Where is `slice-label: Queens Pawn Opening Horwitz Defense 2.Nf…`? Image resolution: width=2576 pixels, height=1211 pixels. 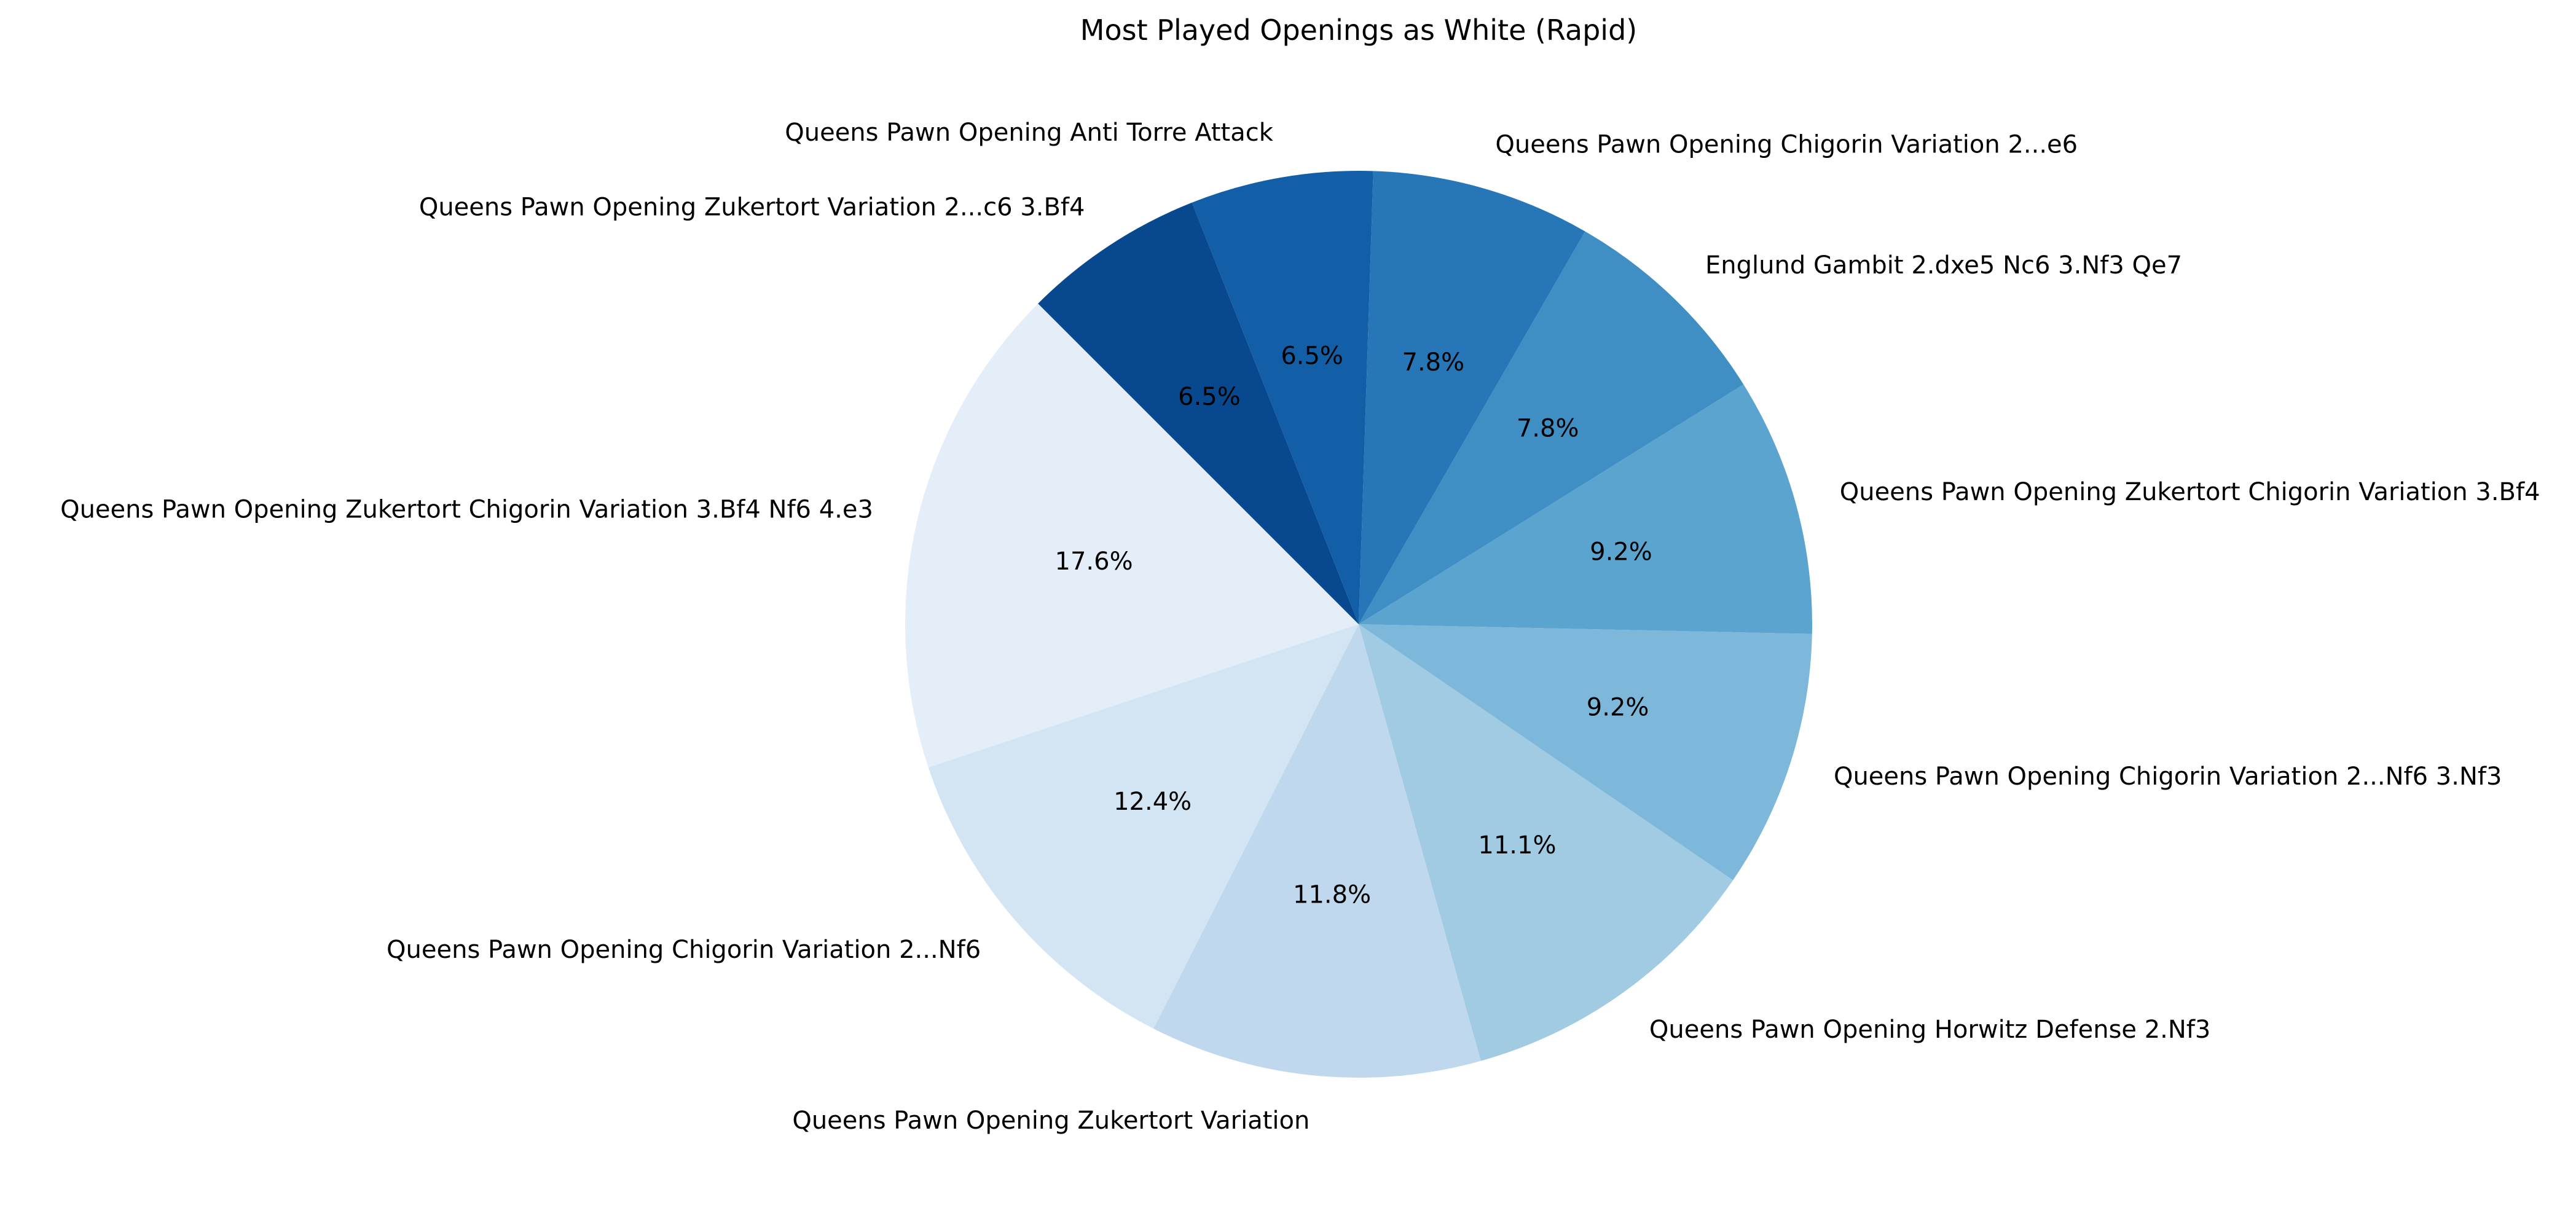
slice-label: Queens Pawn Opening Horwitz Defense 2.Nf… is located at coordinates (1929, 1030).